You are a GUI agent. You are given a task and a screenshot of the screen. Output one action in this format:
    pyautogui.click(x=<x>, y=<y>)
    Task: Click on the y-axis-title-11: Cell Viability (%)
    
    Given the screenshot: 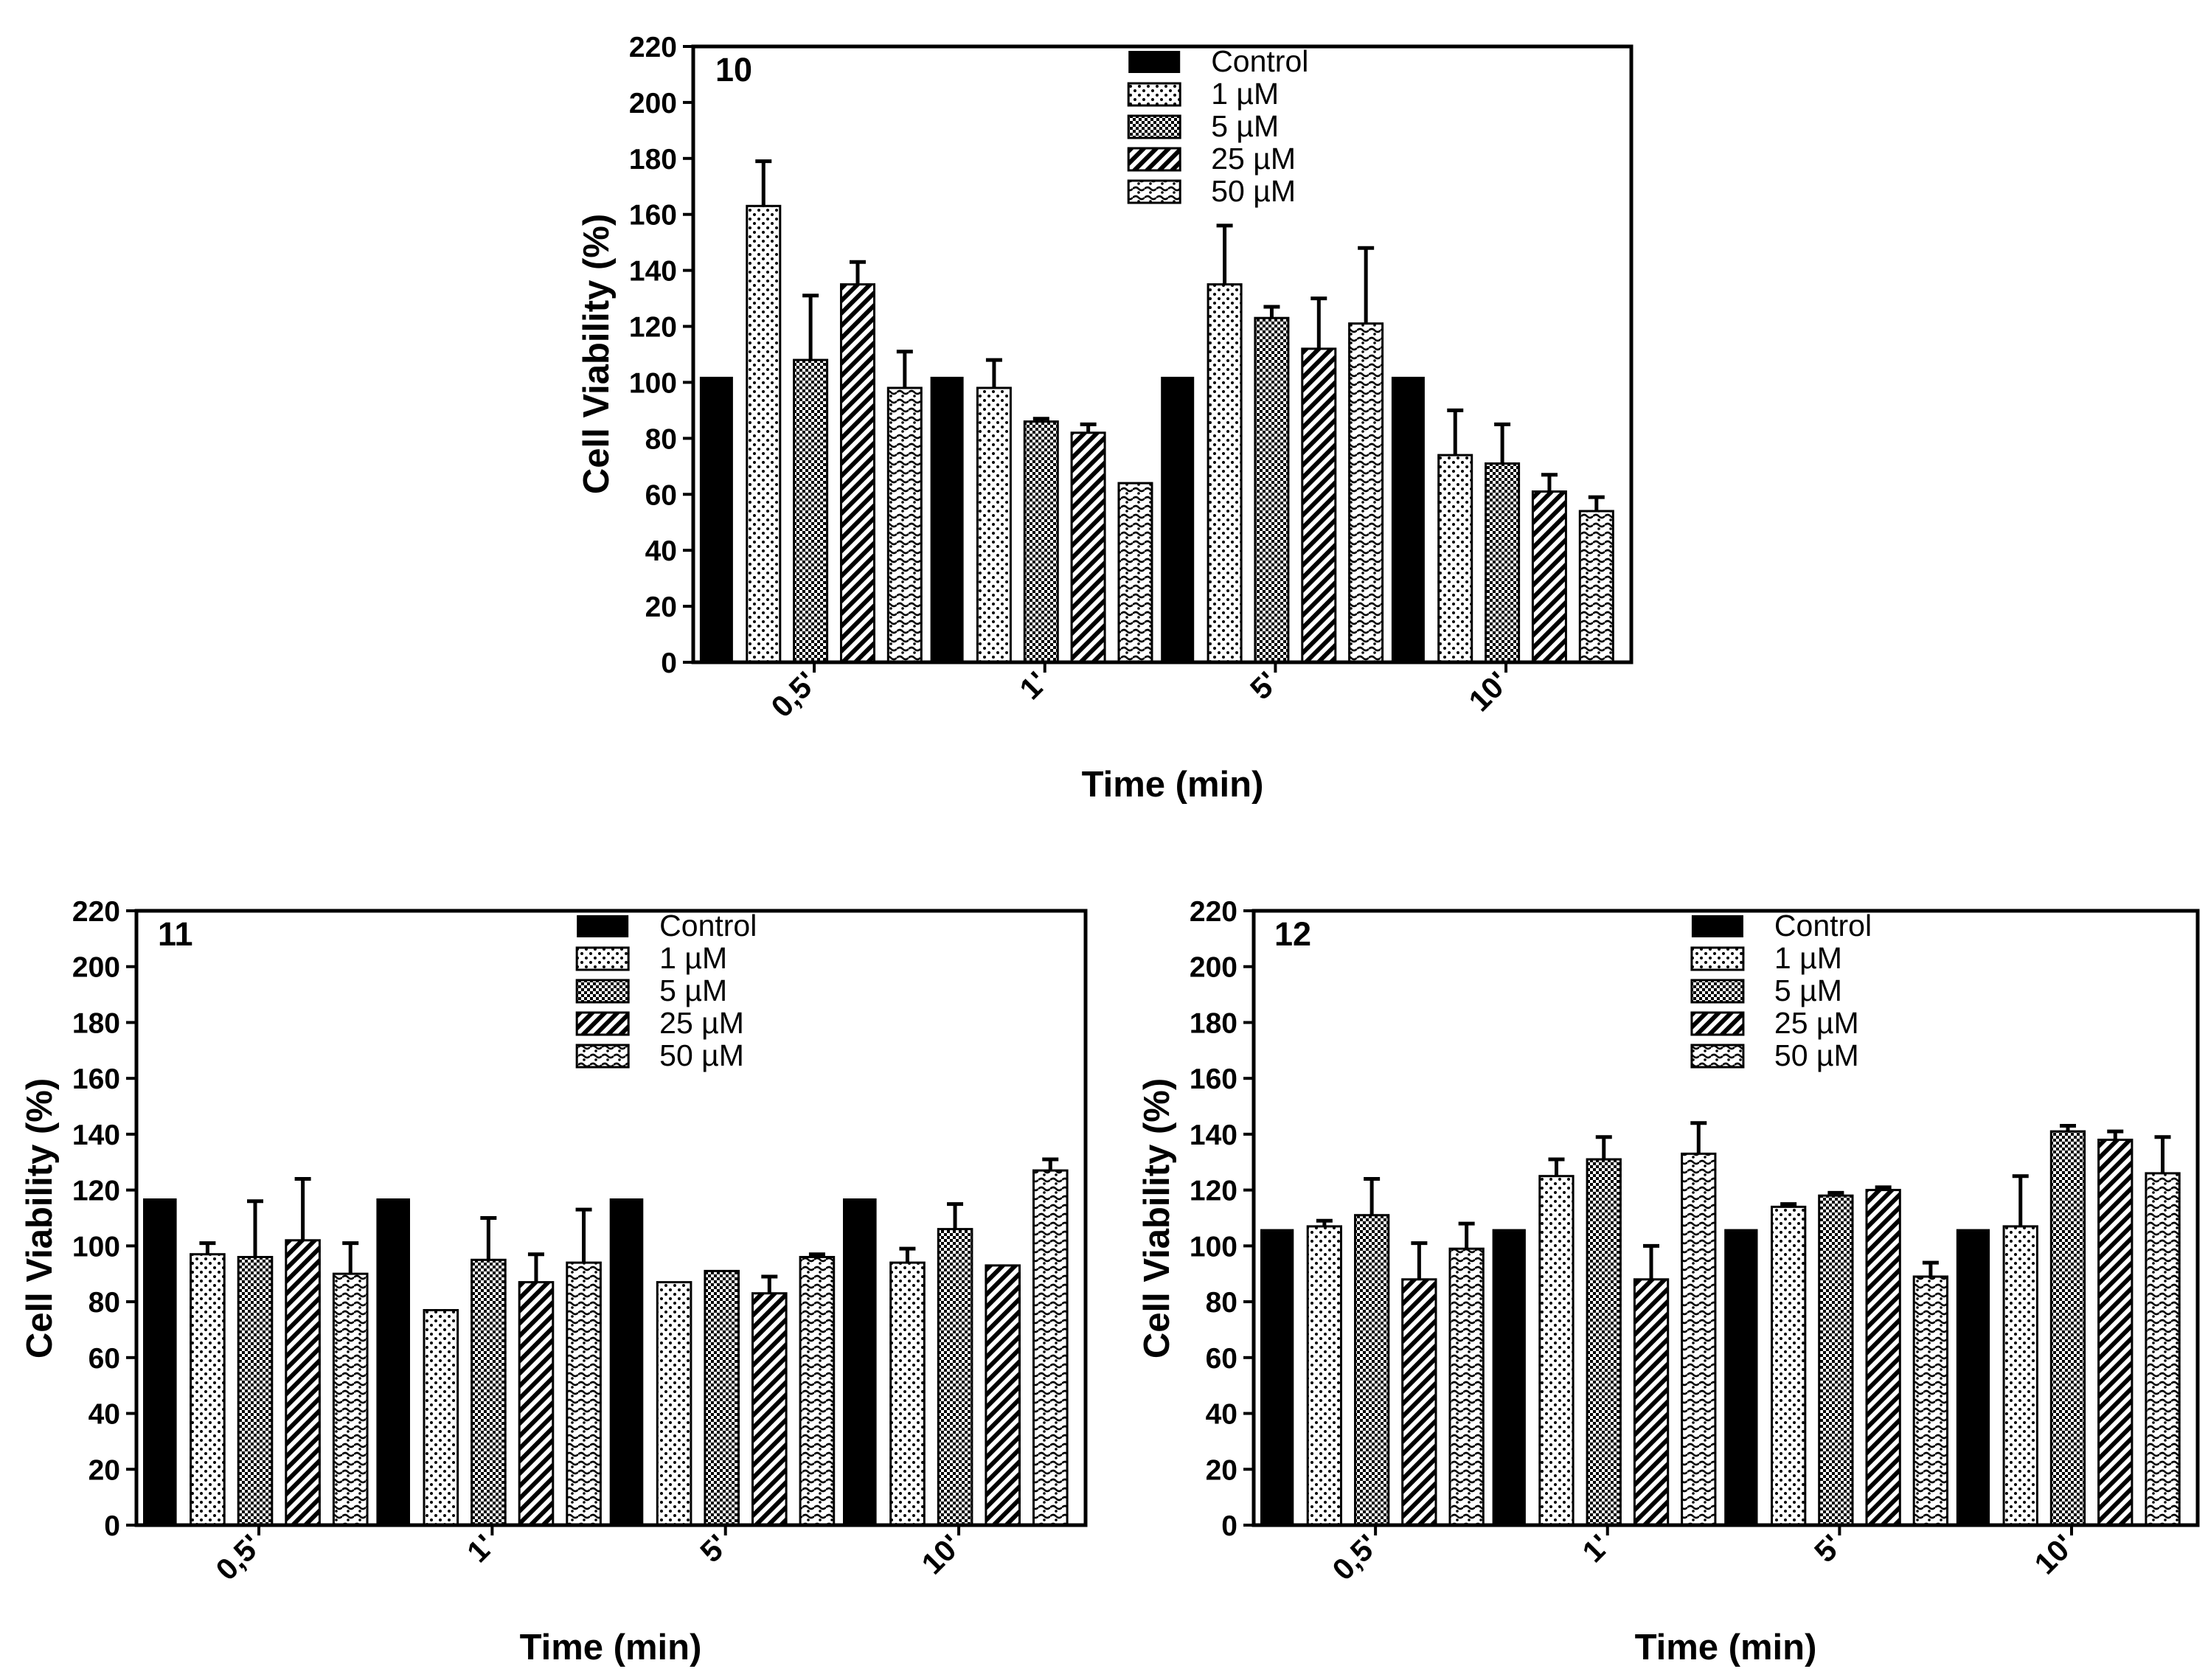 What is the action you would take?
    pyautogui.click(x=40, y=1218)
    